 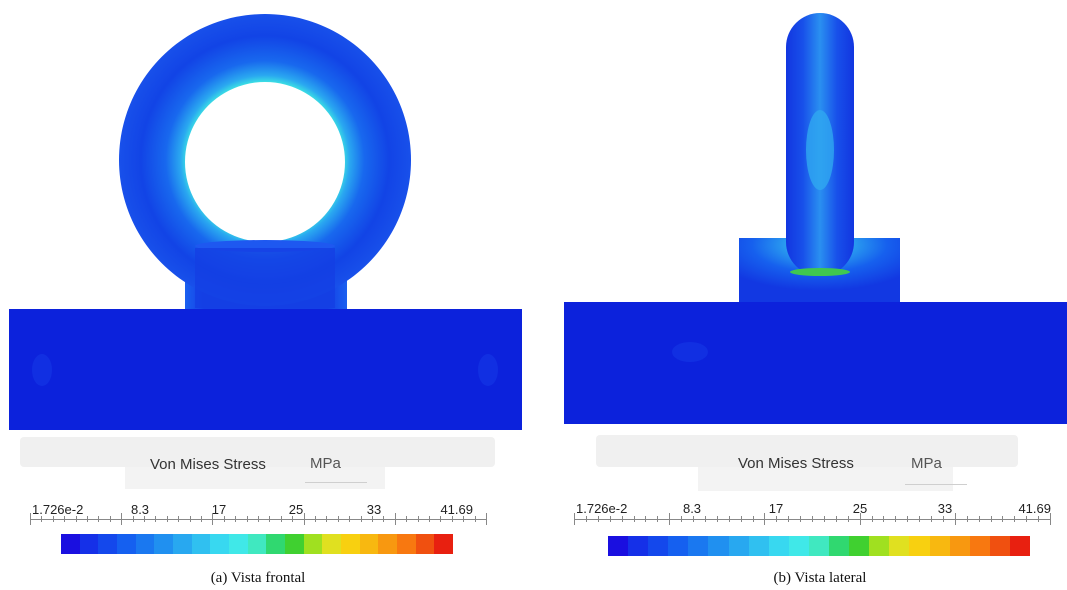 What do you see at coordinates (296, 509) in the screenshot?
I see `tick-label-25: 25` at bounding box center [296, 509].